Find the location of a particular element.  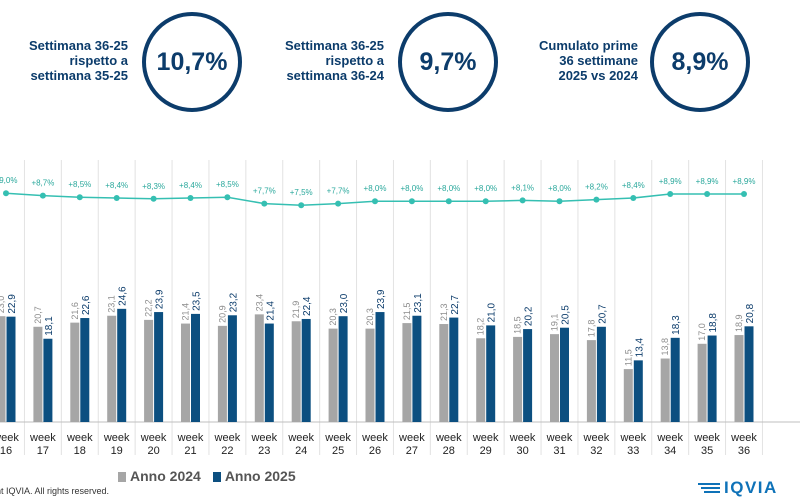

legend-item-2025: Anno 2025 is located at coordinates (254, 476).